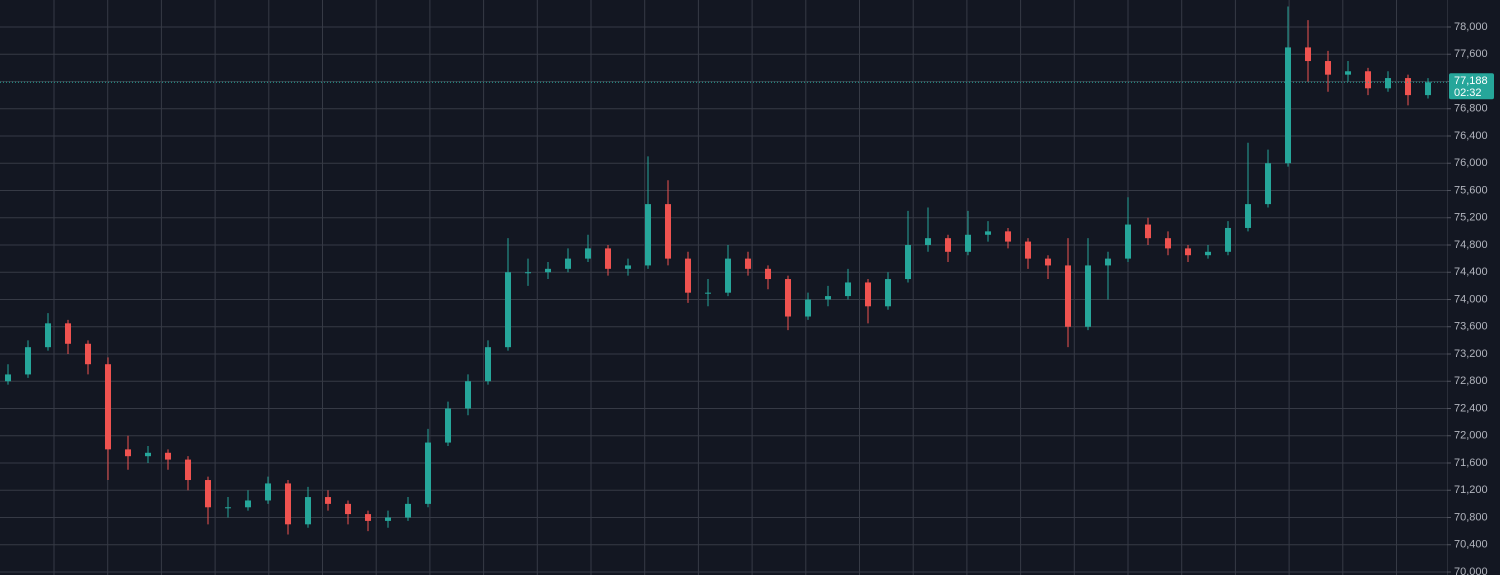 This screenshot has width=1500, height=575. I want to click on y-tick-label: 75,200, so click(1471, 218).